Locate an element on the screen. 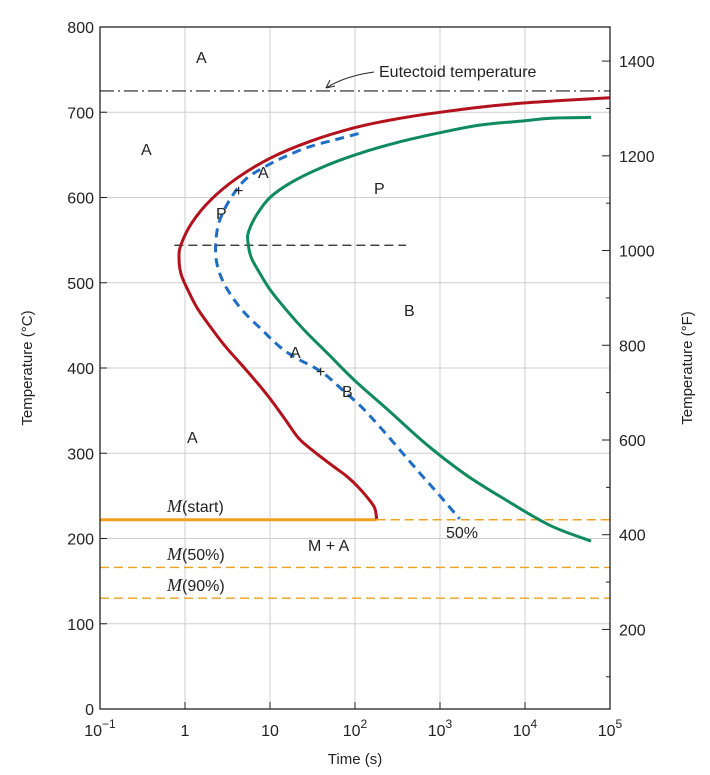 The height and width of the screenshot is (775, 710). y-left-tick-label: 100 is located at coordinates (80, 625).